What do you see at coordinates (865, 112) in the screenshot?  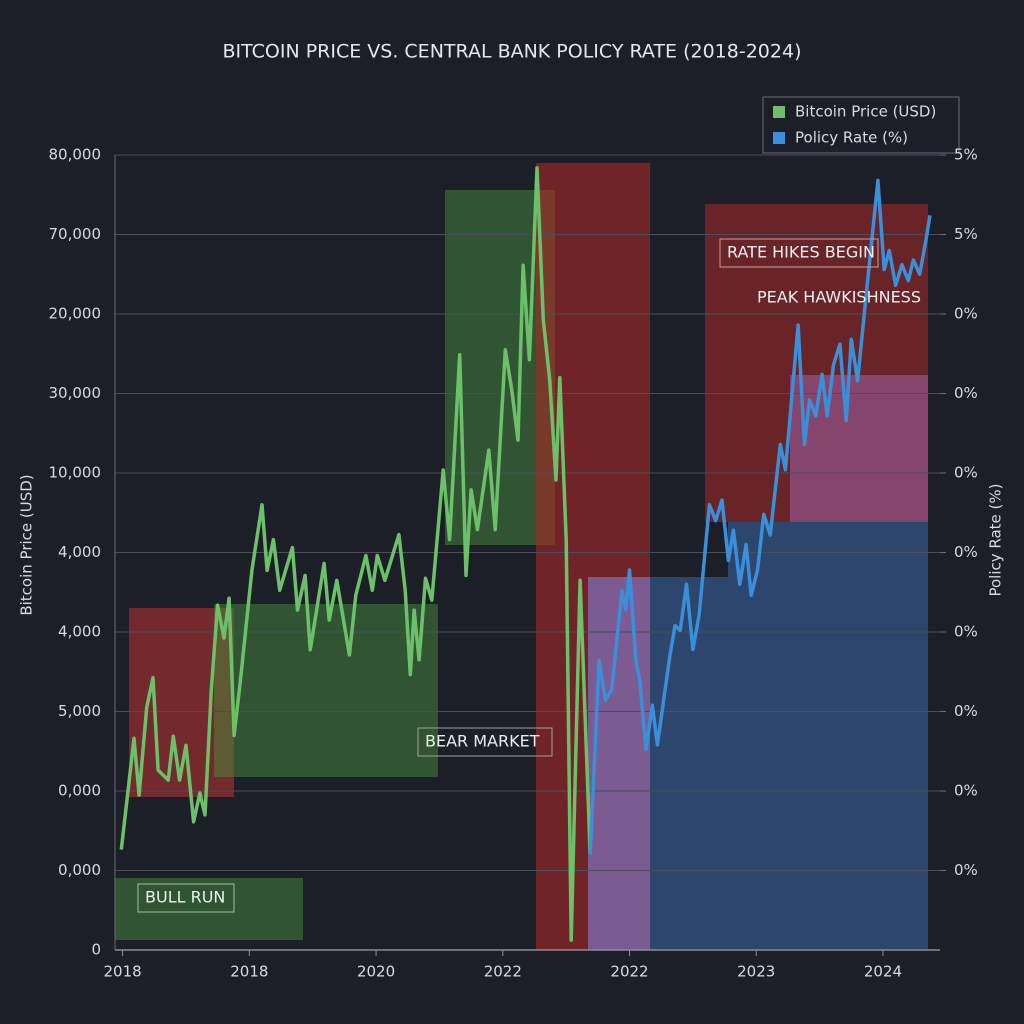 I see `legend-label: Bitcoin Price (USD)` at bounding box center [865, 112].